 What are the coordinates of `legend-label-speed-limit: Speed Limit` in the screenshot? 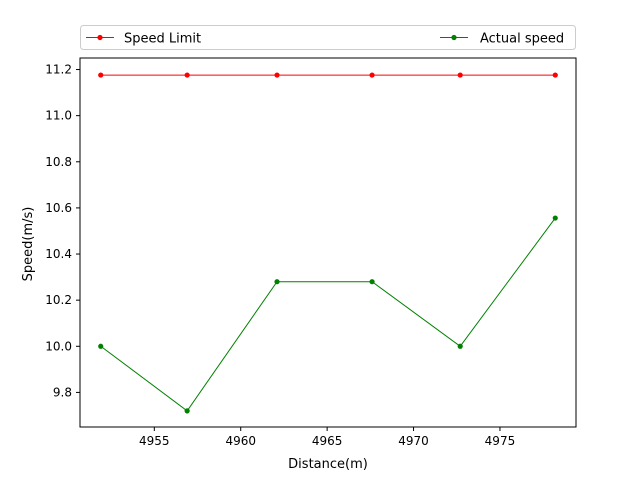 It's located at (162, 39).